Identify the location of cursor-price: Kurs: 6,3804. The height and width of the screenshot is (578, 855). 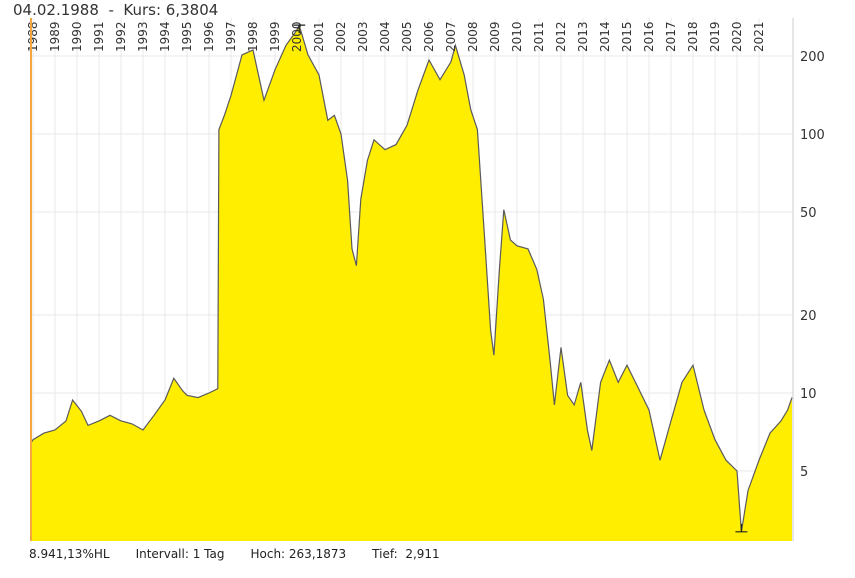
(171, 10).